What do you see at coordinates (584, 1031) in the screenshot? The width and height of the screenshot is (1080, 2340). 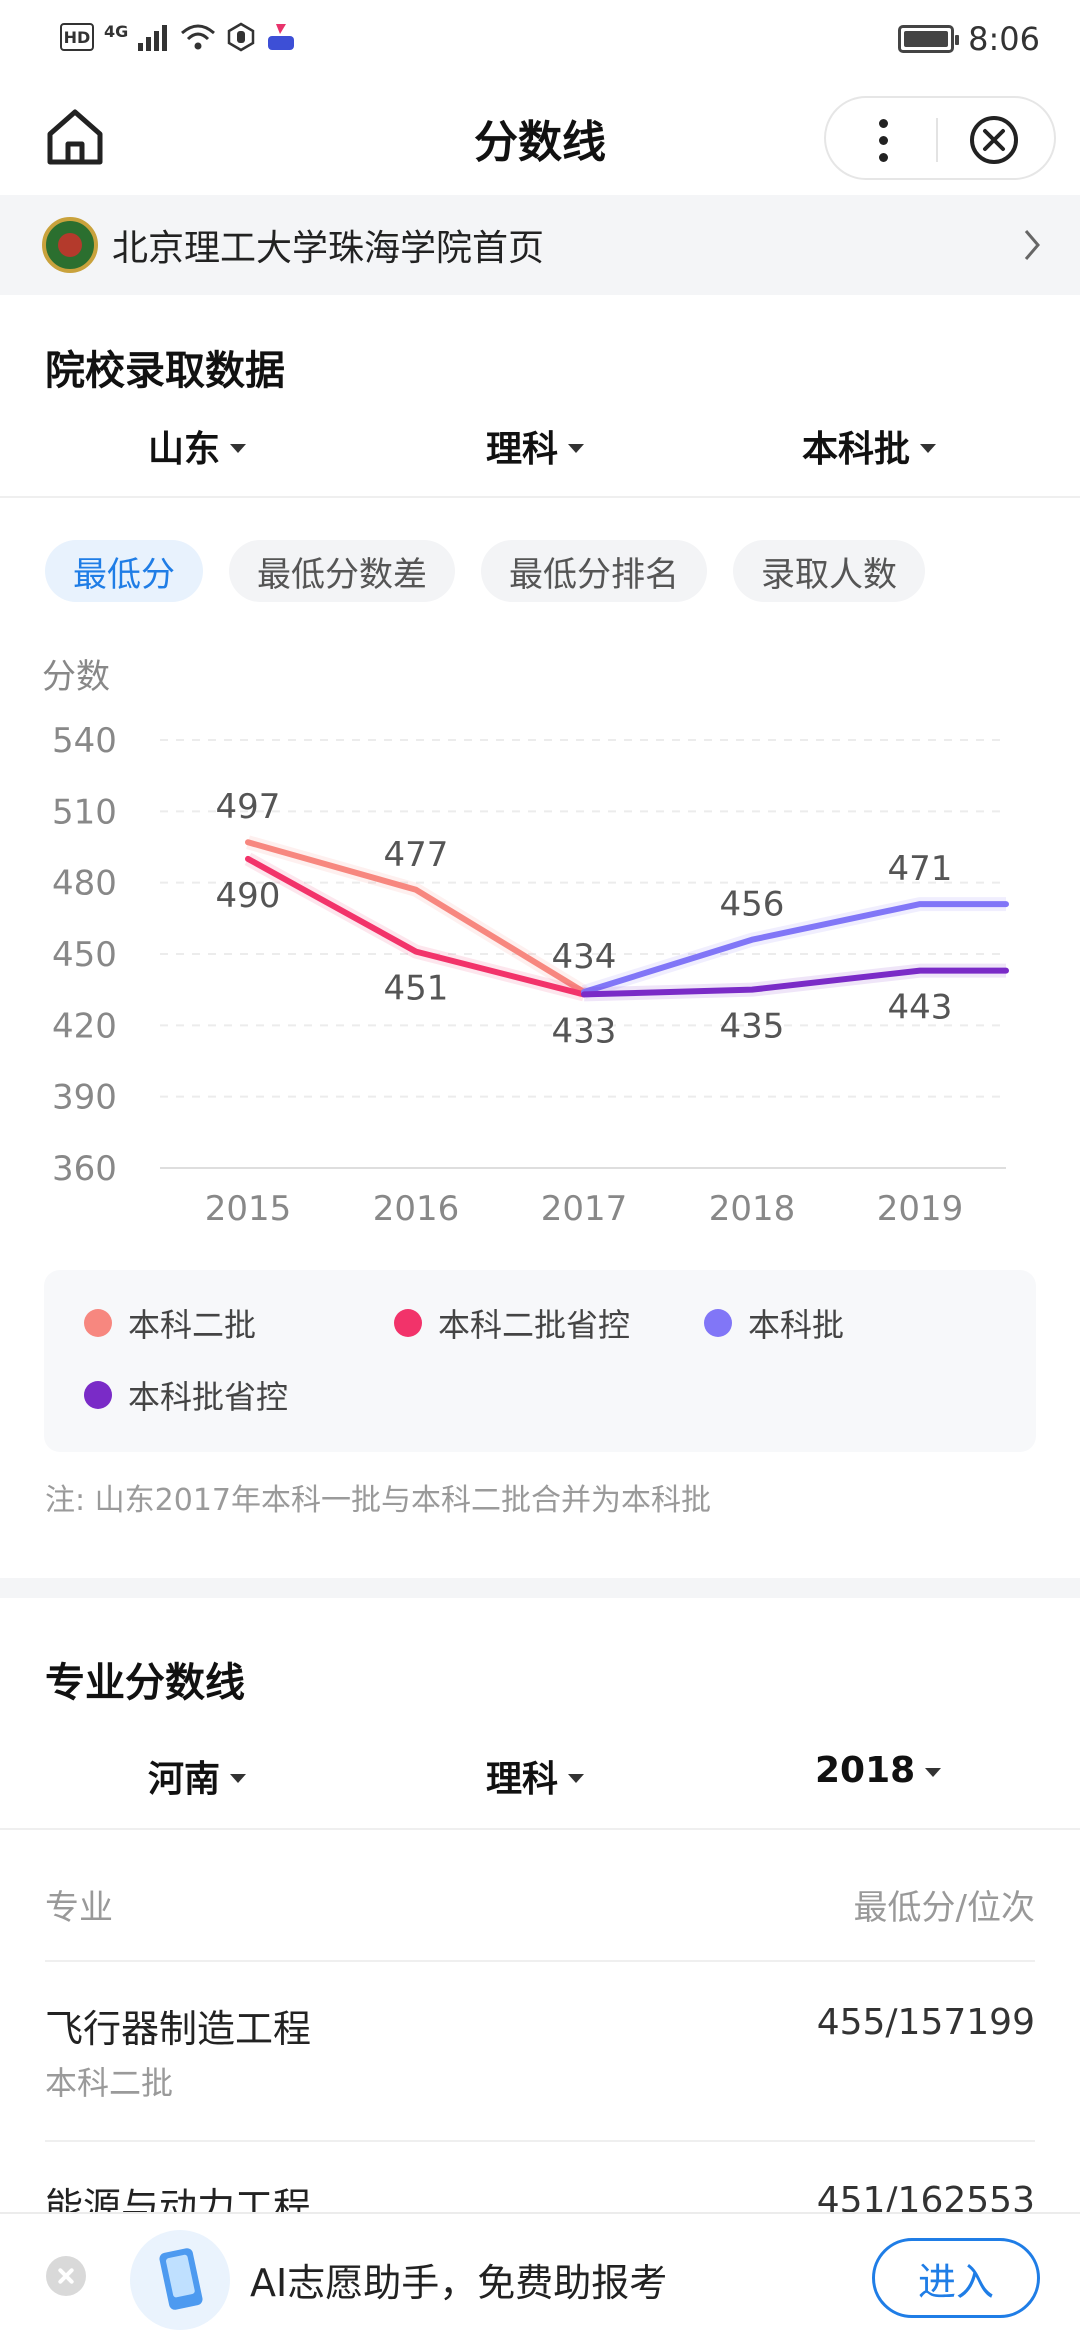 I see `data-label: 433` at bounding box center [584, 1031].